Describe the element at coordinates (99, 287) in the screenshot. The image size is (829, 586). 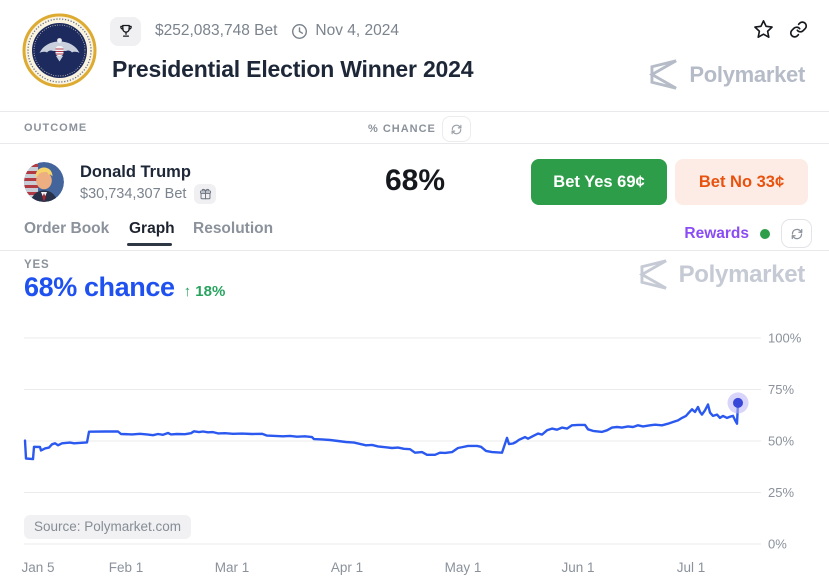
I see `graph-chance-value: 68% chance` at that location.